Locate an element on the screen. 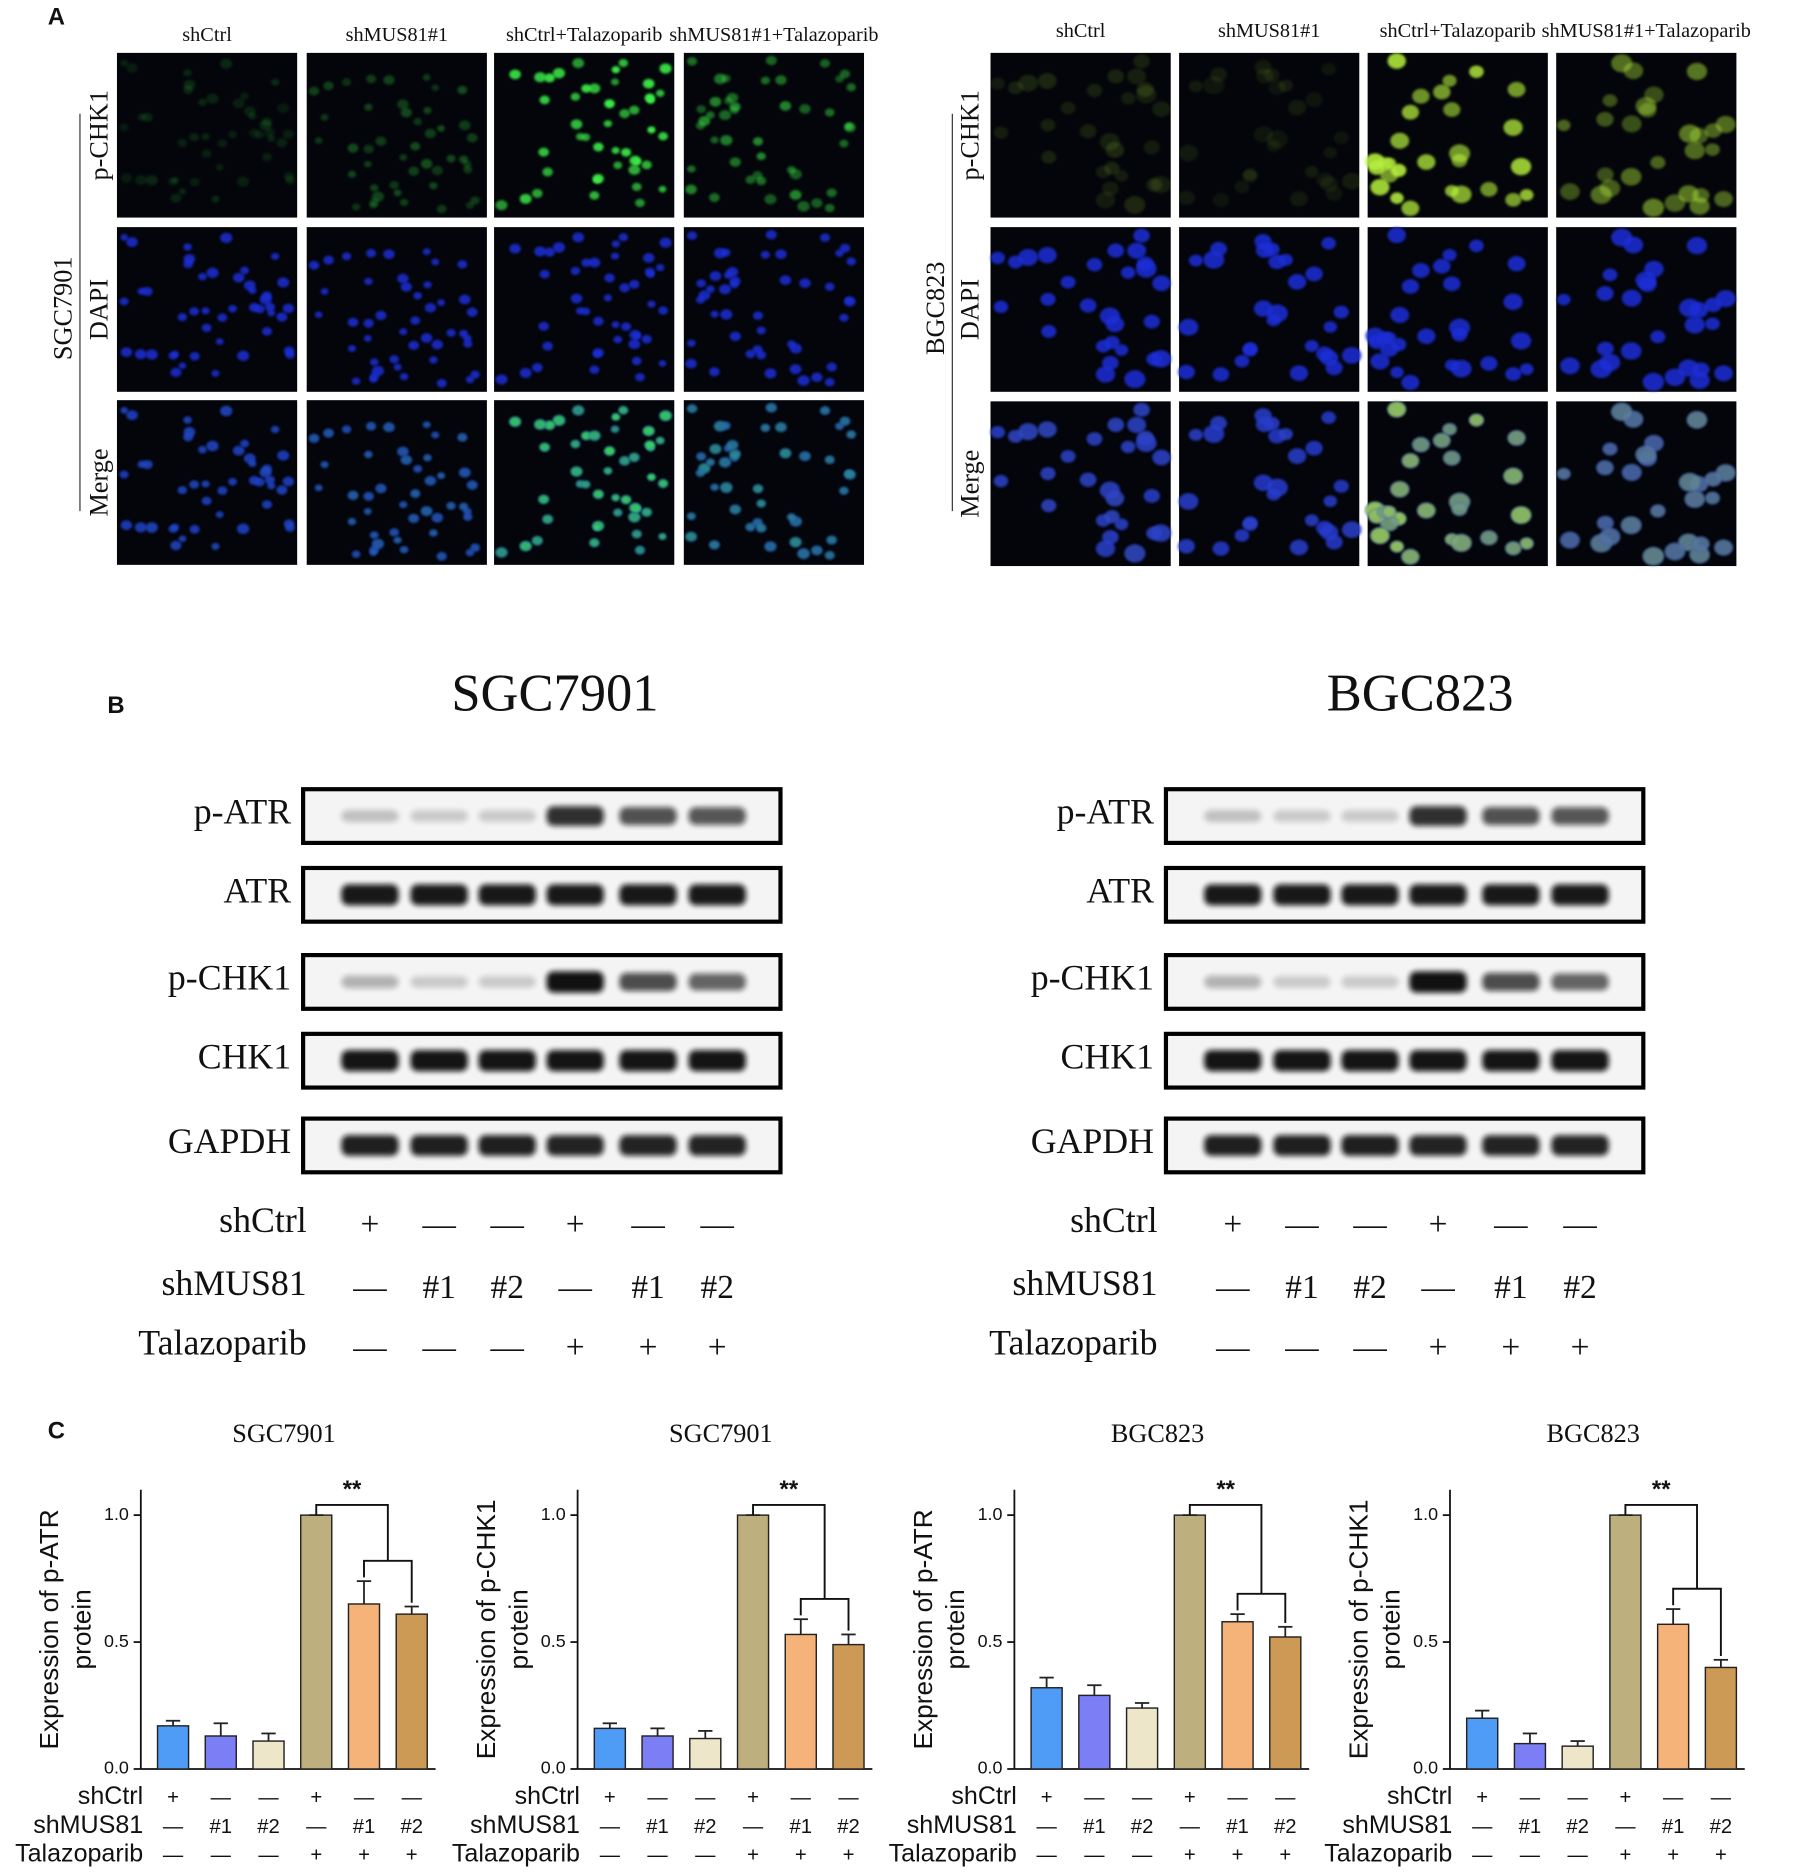 The width and height of the screenshot is (1808, 1872). row-label: Merge is located at coordinates (98, 482).